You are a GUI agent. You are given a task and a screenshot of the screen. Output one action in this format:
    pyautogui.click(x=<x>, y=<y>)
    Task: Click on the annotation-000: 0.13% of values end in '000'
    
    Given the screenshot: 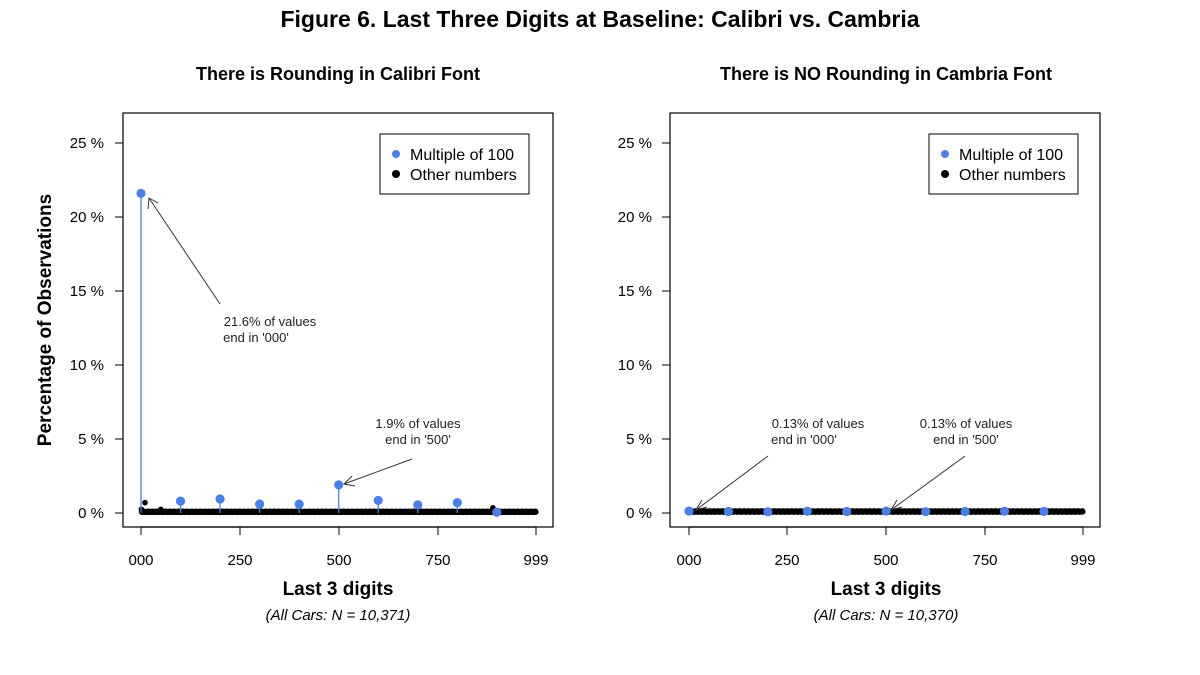 What is the action you would take?
    pyautogui.click(x=779, y=463)
    